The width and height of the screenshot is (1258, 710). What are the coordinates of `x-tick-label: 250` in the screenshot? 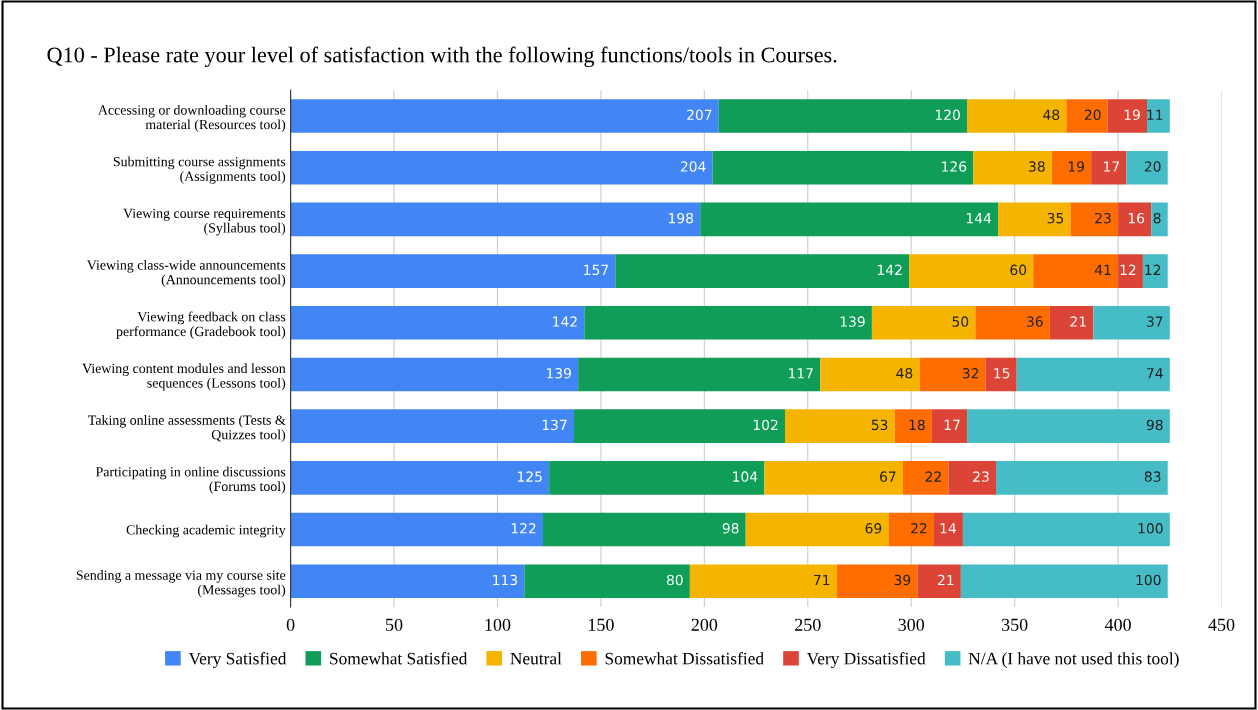 It's located at (808, 624).